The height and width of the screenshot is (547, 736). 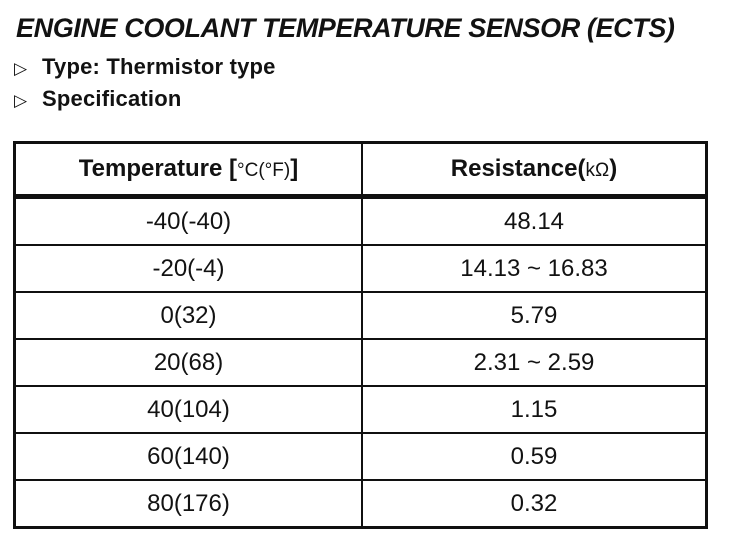 What do you see at coordinates (158, 168) in the screenshot?
I see `temperature-header-label: Temperature [` at bounding box center [158, 168].